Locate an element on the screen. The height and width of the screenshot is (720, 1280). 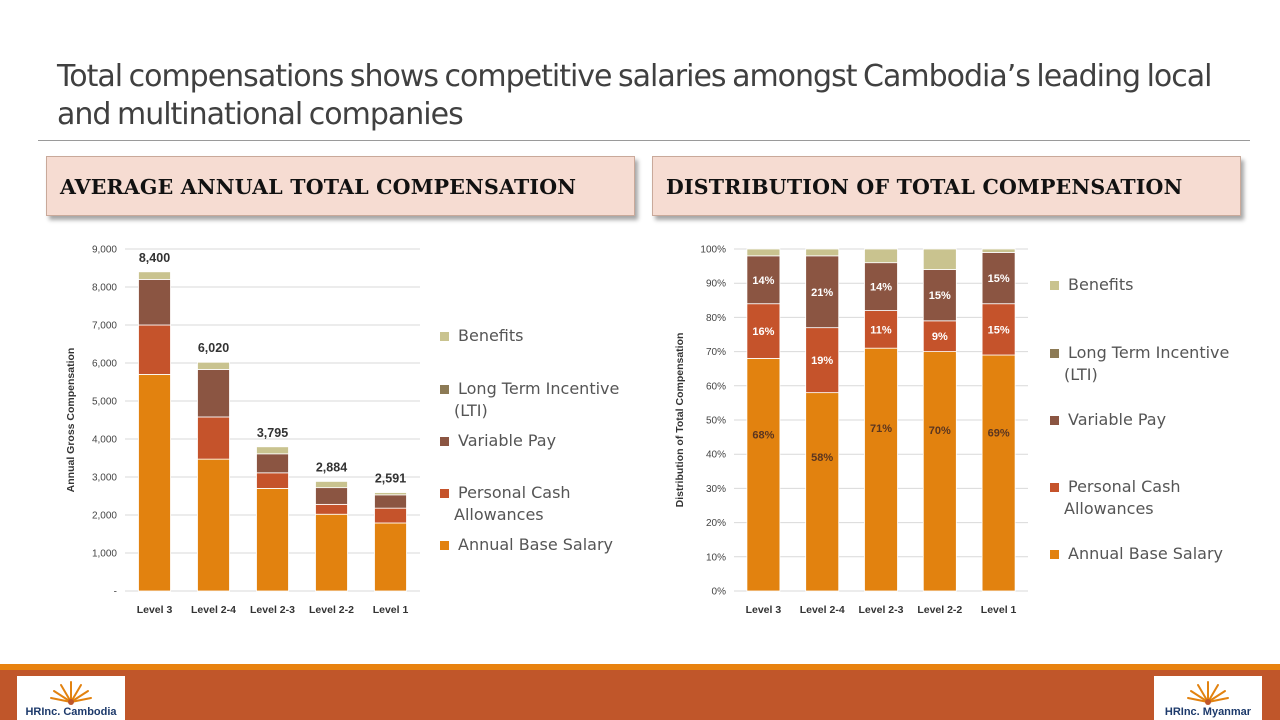
logo-hrinc-cambodia: HRInc. Cambodia is located at coordinates (71, 698).